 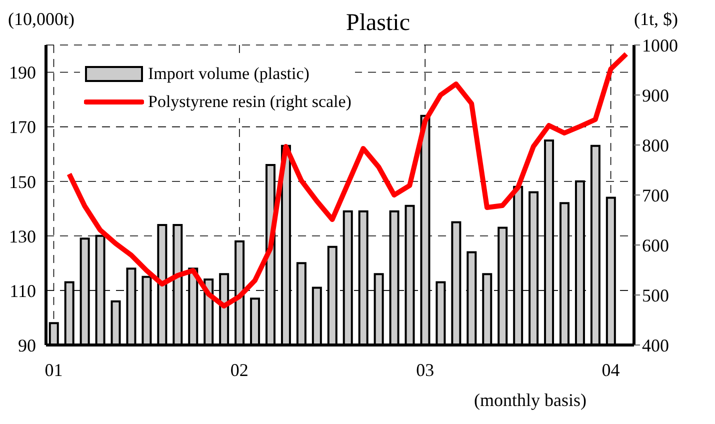 I want to click on y-tick-label: 190, so click(x=22, y=72).